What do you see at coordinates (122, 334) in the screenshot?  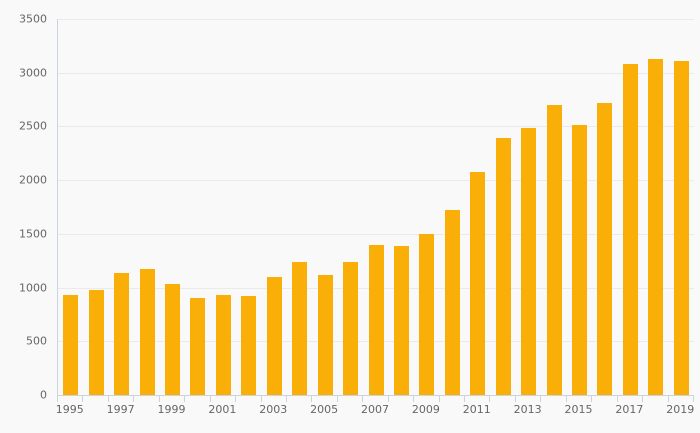 I see `bar-1997` at bounding box center [122, 334].